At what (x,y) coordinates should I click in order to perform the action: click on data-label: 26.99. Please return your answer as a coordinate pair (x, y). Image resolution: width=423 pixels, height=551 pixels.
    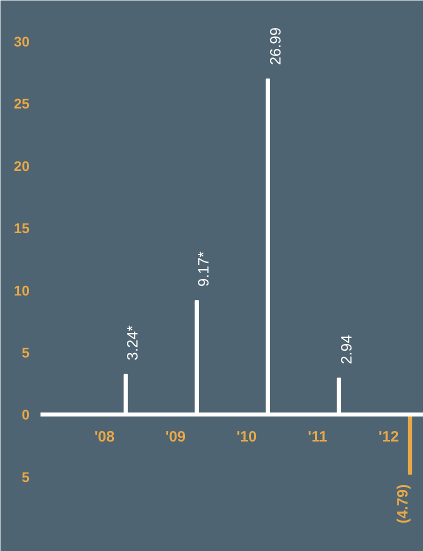
    Looking at the image, I should click on (275, 46).